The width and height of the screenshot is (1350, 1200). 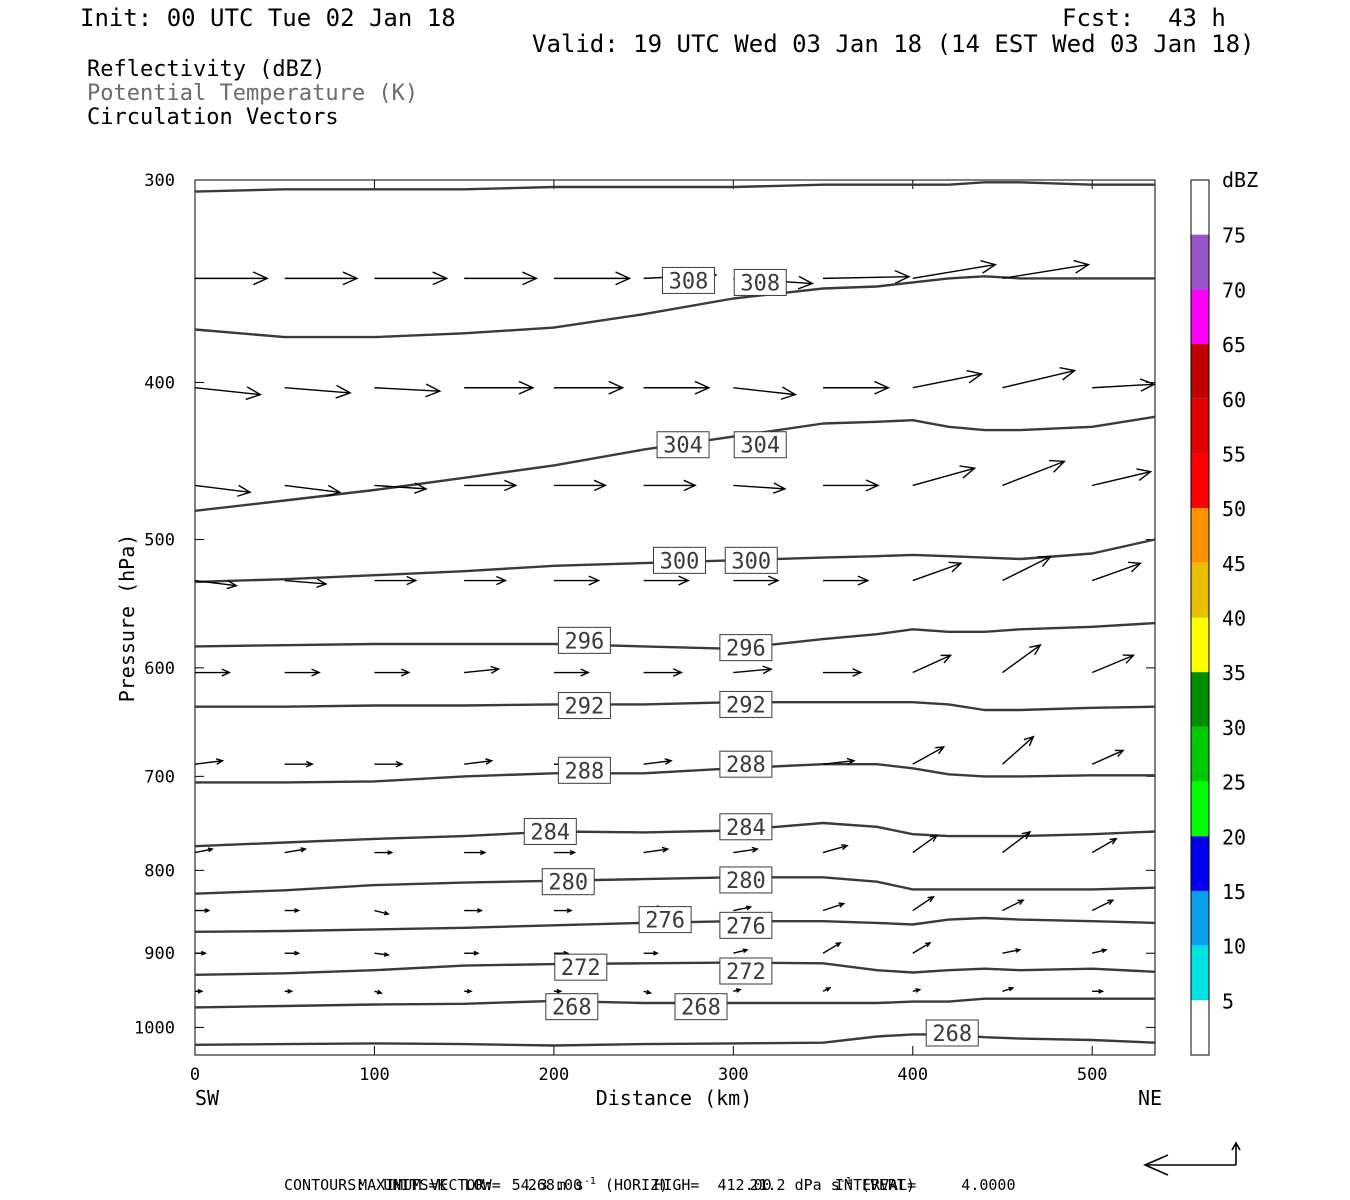 What do you see at coordinates (207, 1098) in the screenshot?
I see `x-axis-left-end: SW` at bounding box center [207, 1098].